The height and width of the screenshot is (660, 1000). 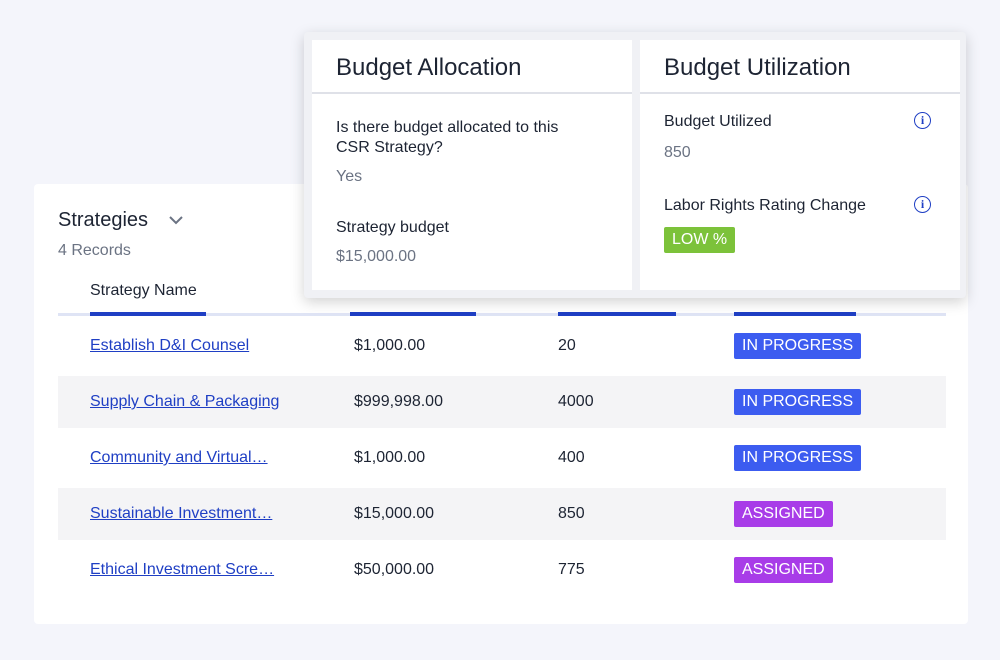 What do you see at coordinates (700, 240) in the screenshot?
I see `rating-badge: LOW %` at bounding box center [700, 240].